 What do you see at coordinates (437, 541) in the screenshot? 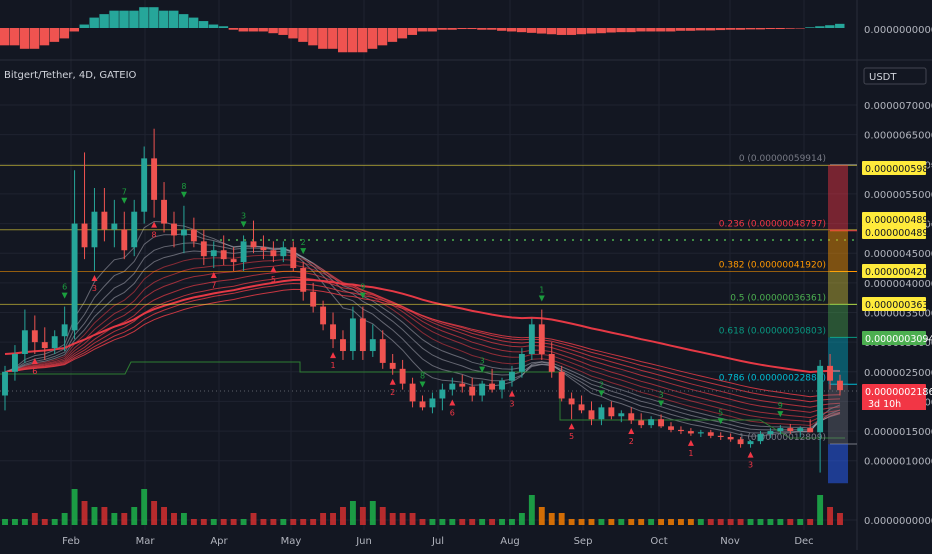
I see `x-tick-label: Jul` at bounding box center [437, 541].